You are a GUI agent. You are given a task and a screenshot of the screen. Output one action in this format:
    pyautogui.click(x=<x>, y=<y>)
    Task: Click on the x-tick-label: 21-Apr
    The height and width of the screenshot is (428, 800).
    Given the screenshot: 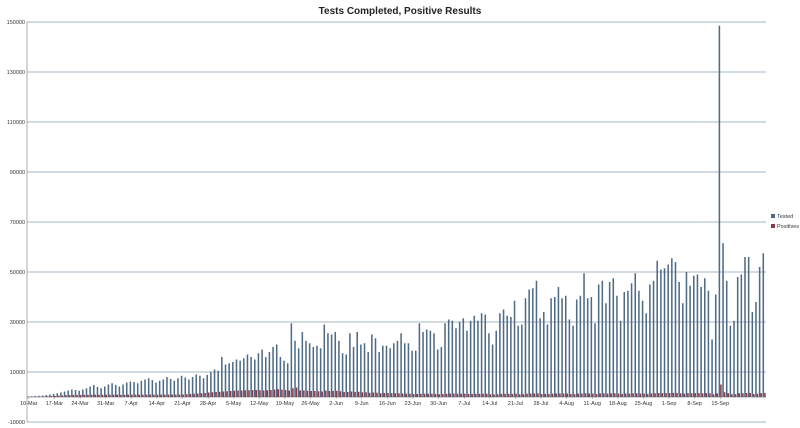 What is the action you would take?
    pyautogui.click(x=182, y=404)
    